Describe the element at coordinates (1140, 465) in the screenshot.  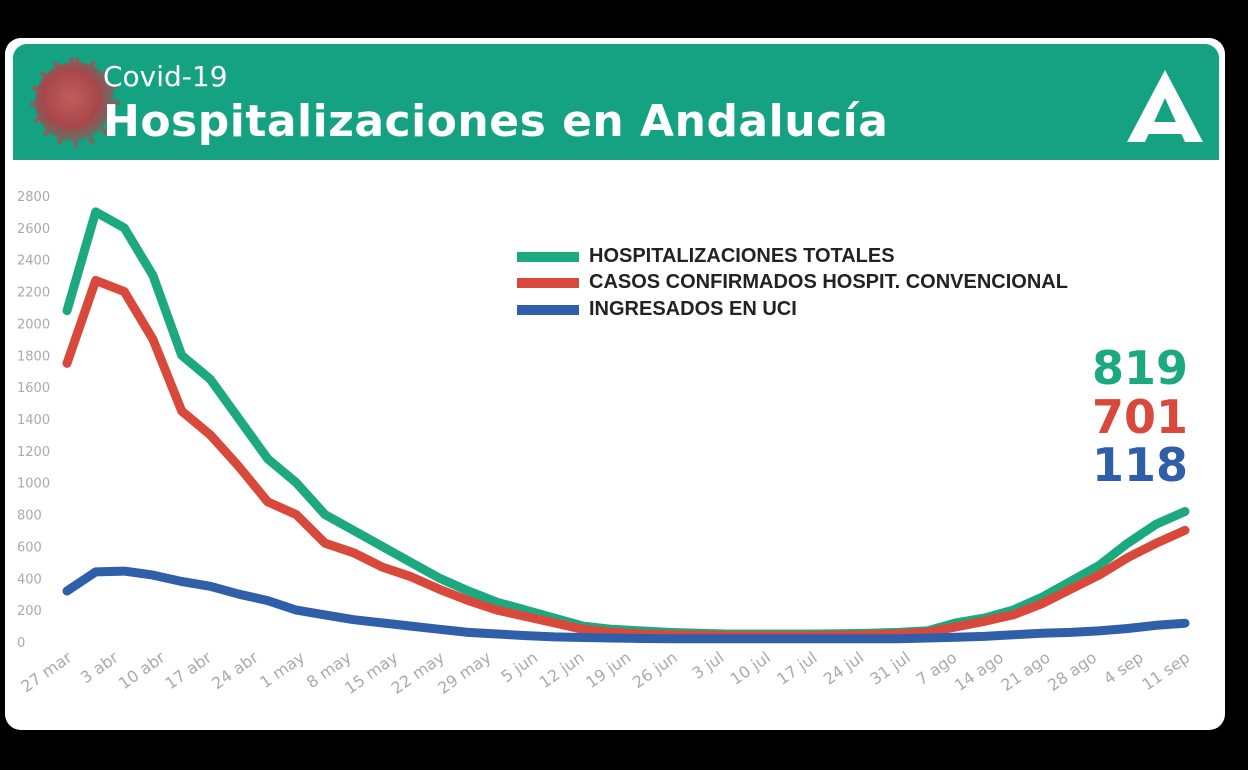
I see `last-value-label: 118` at that location.